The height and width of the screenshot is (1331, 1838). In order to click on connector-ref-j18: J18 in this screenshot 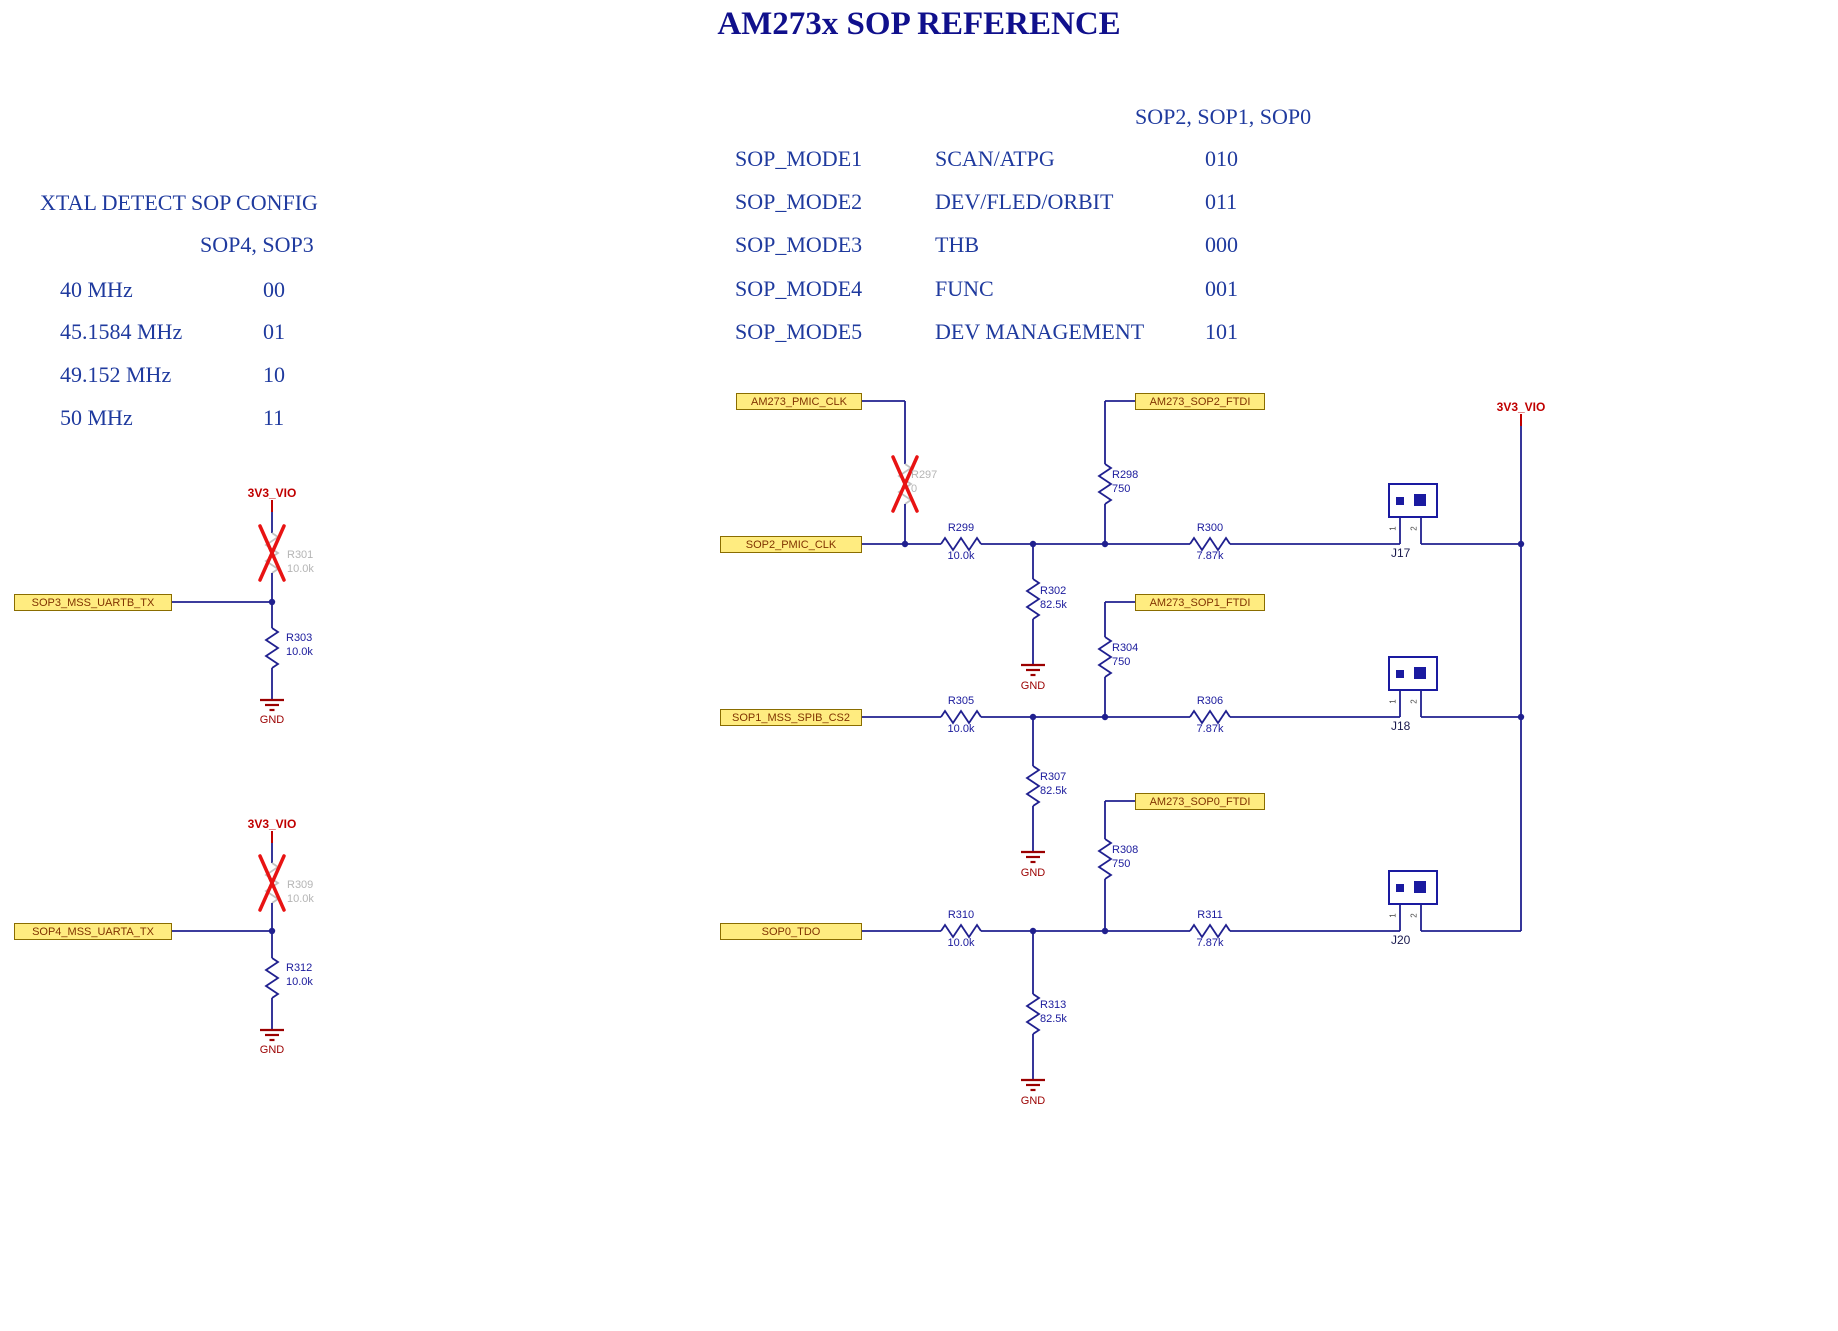, I will do `click(1401, 726)`.